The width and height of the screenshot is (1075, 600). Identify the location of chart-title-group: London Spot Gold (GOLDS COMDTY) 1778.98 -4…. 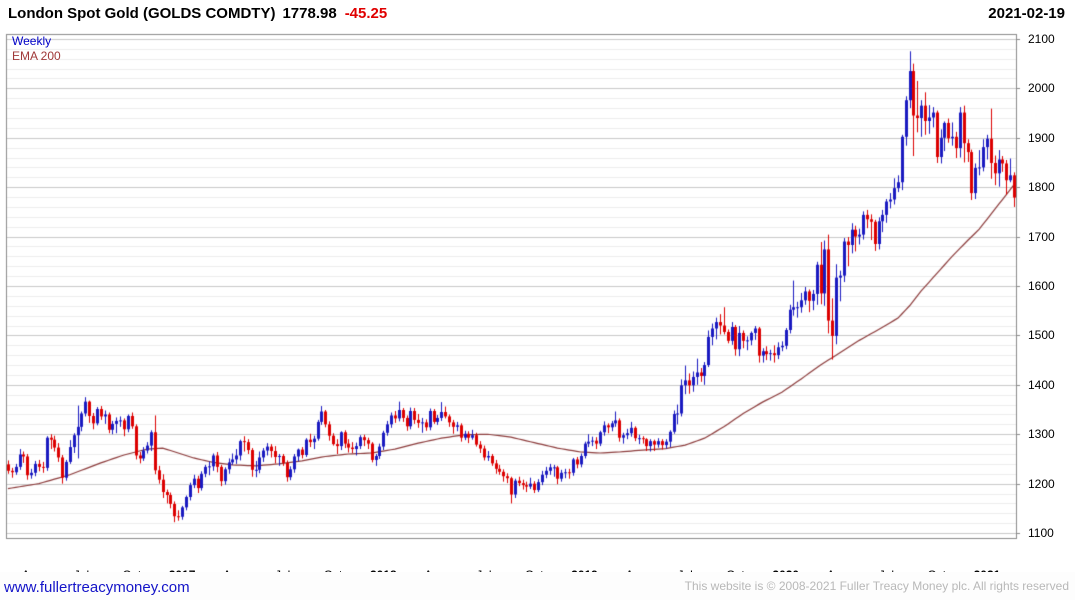
(197, 13).